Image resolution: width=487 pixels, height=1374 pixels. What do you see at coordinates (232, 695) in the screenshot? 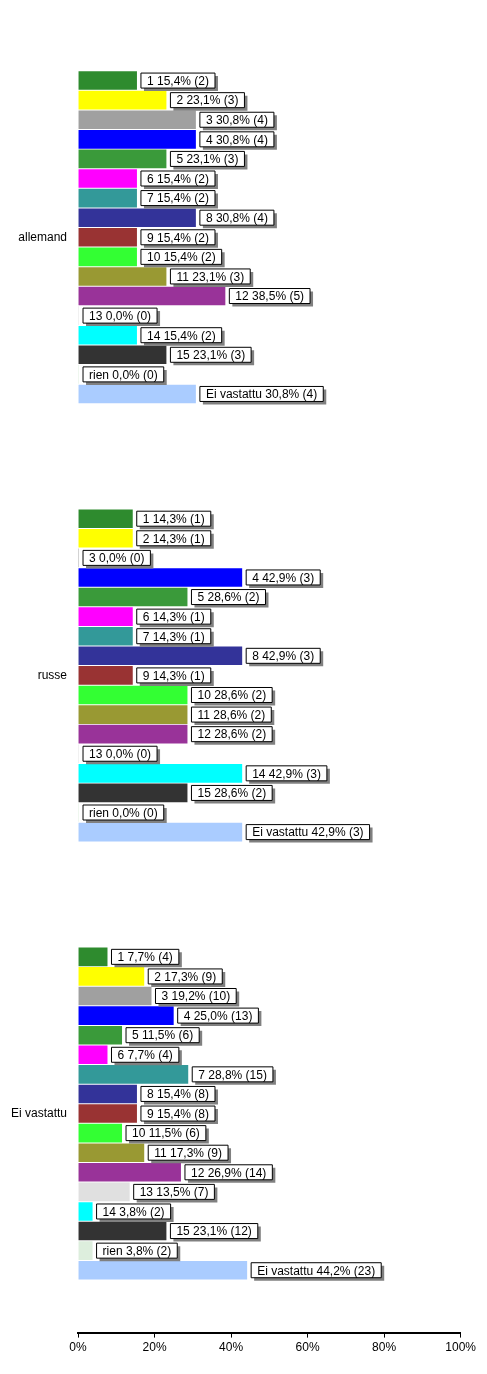
I see `data-label: 10 28,6% (2)` at bounding box center [232, 695].